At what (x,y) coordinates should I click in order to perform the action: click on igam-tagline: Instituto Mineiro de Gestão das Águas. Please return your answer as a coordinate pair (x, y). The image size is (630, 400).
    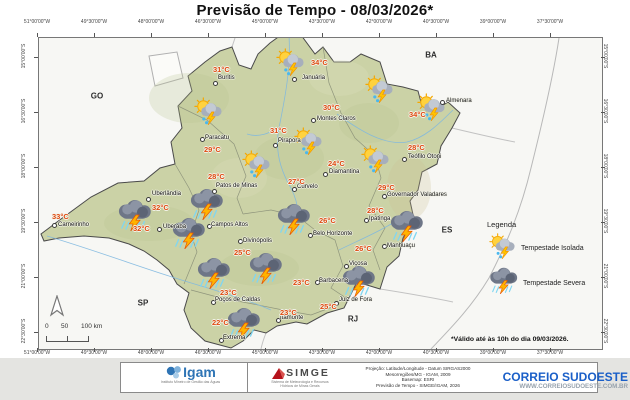
    Looking at the image, I should click on (190, 382).